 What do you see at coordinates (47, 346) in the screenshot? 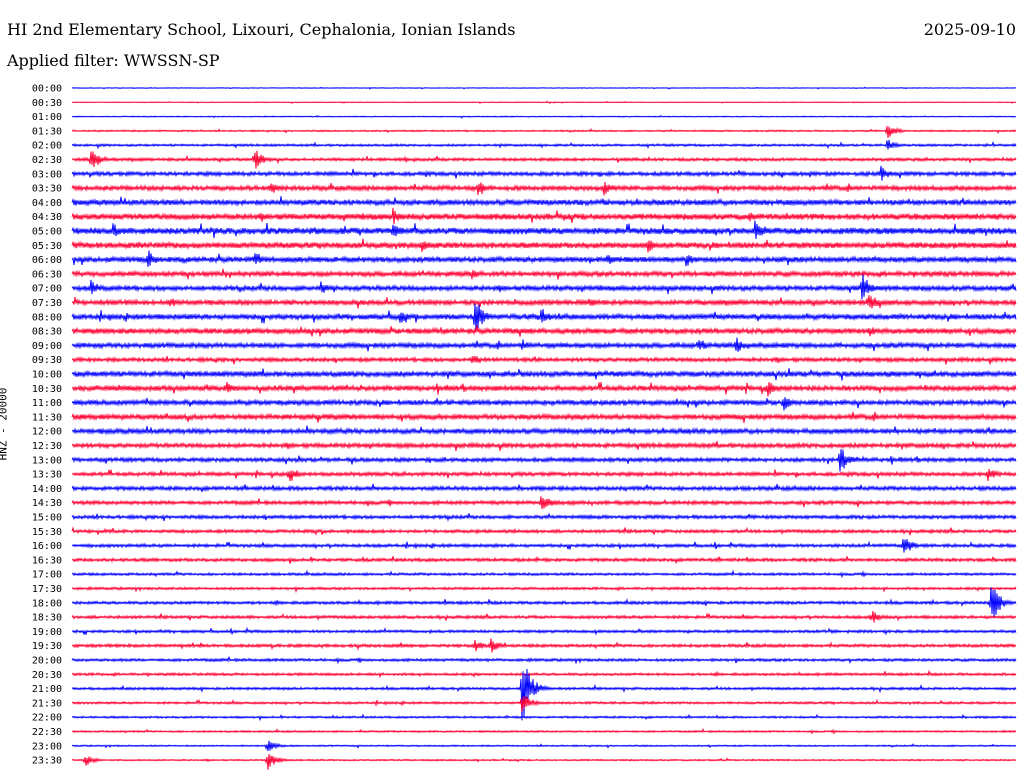
I see `row-time-label: 09:00` at bounding box center [47, 346].